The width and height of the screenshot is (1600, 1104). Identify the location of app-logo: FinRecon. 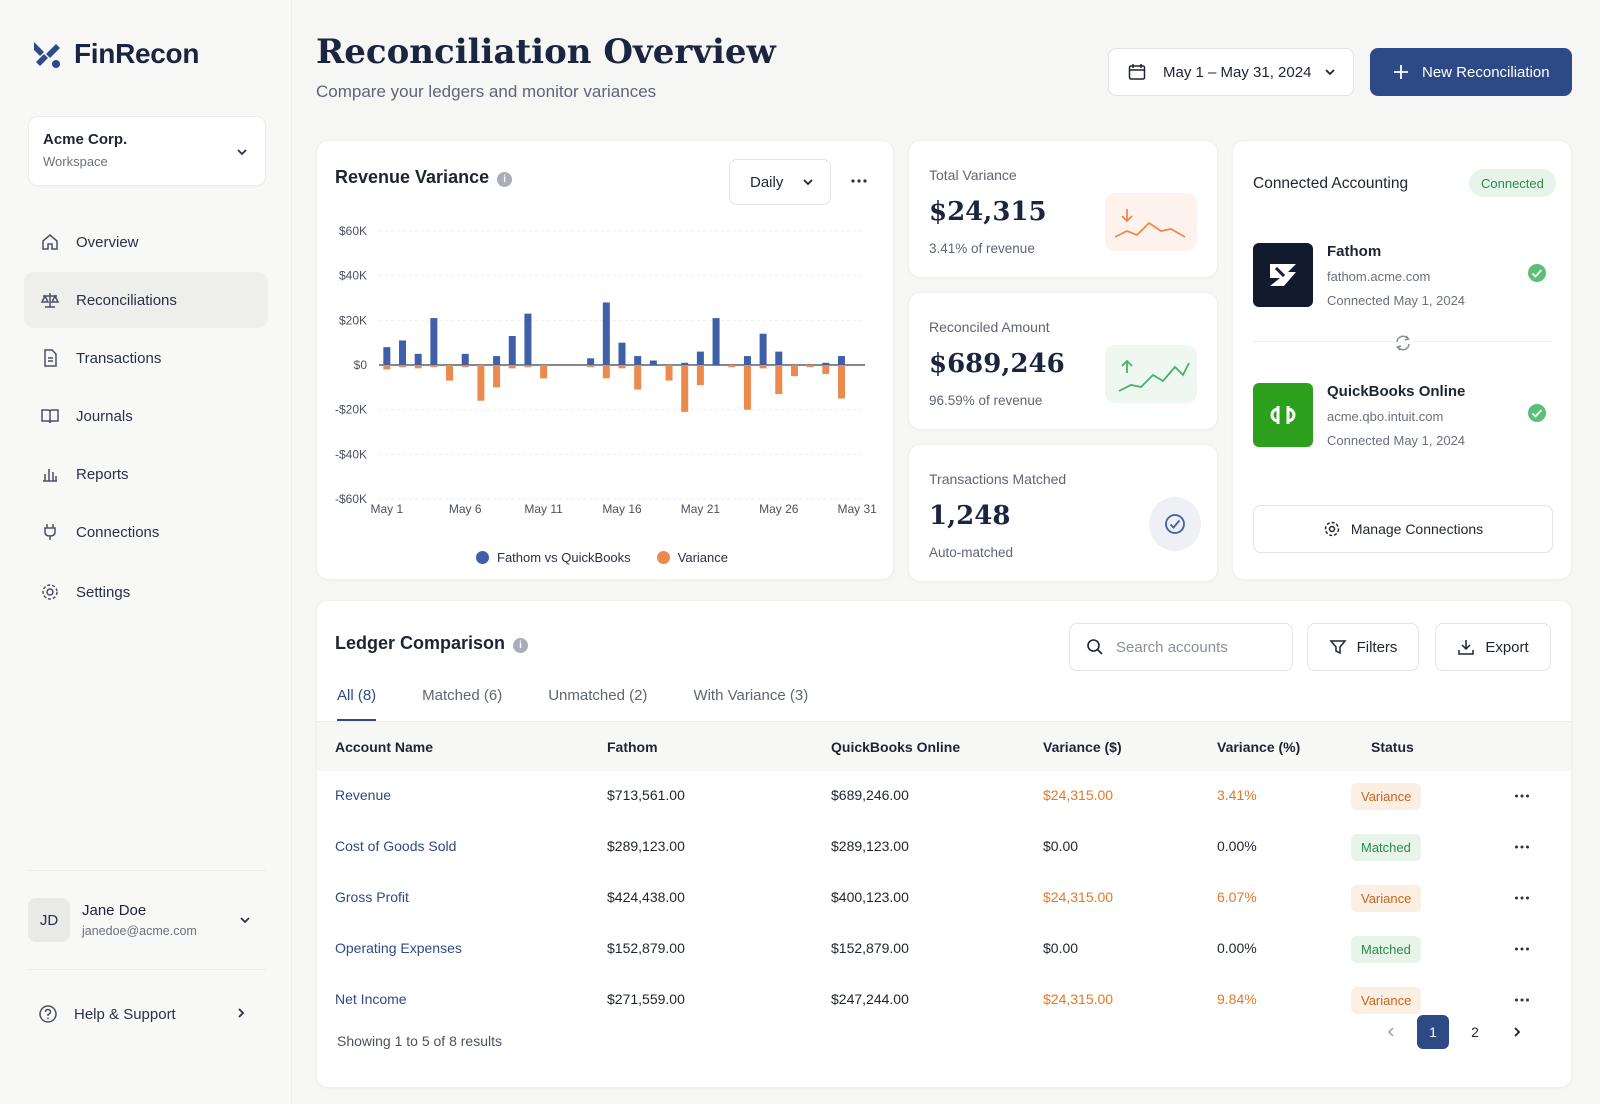
(115, 54).